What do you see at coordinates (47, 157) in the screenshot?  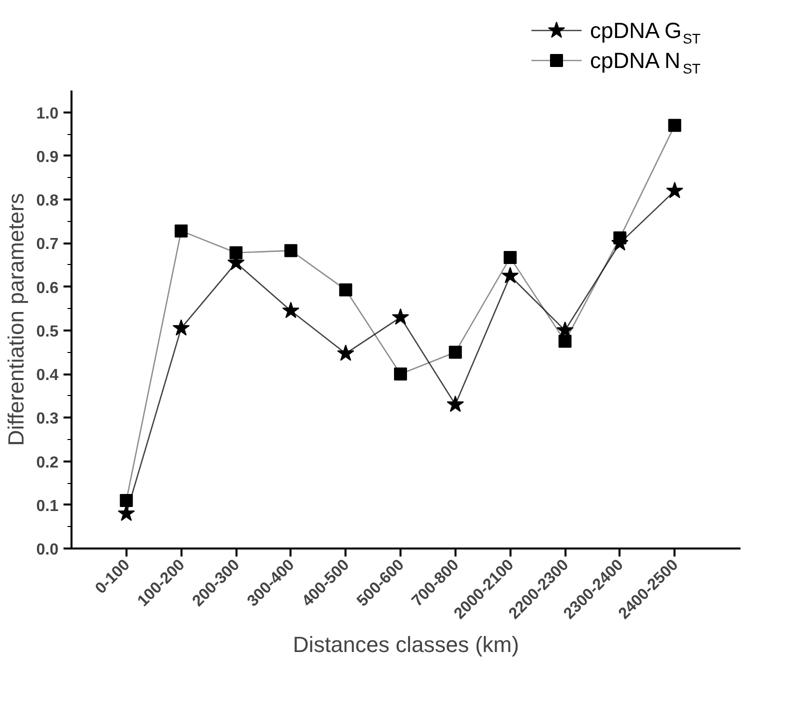 I see `y-tick-label: 0.9` at bounding box center [47, 157].